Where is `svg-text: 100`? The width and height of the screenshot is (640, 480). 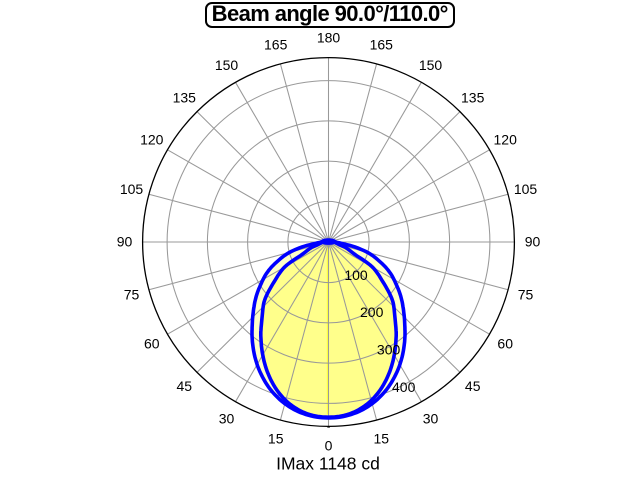
svg-text: 100 is located at coordinates (356, 275).